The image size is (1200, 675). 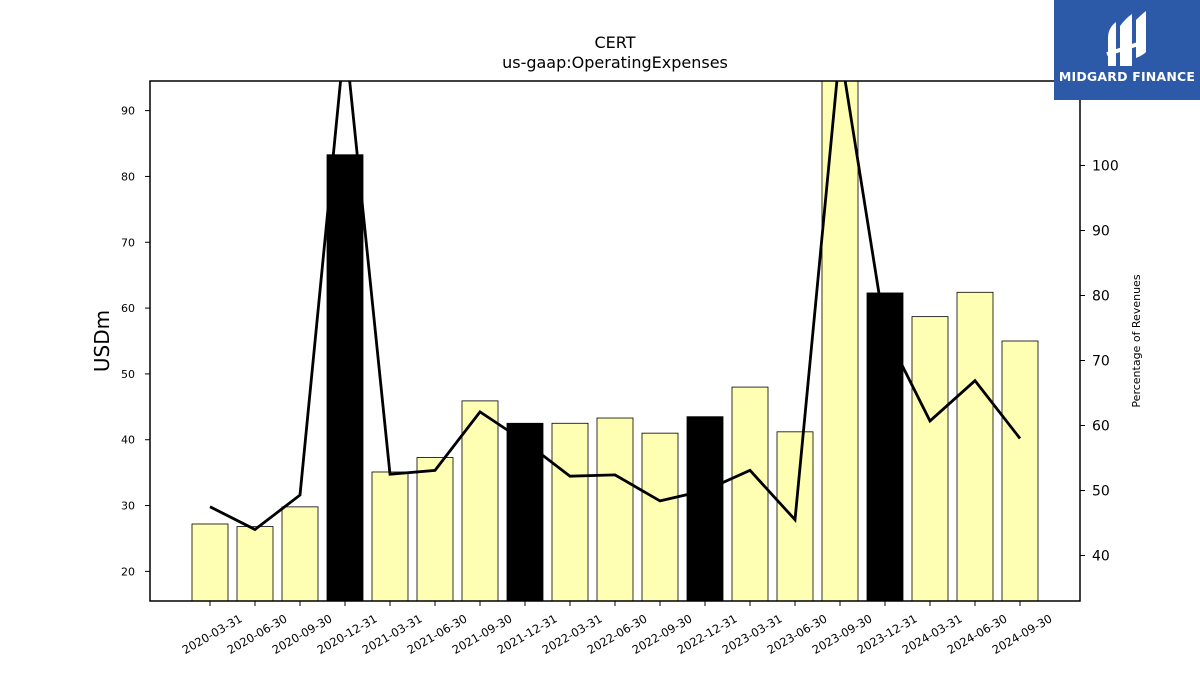 I want to click on right-axis: 40 50 60 70 80 90 100, so click(x=1099, y=362).